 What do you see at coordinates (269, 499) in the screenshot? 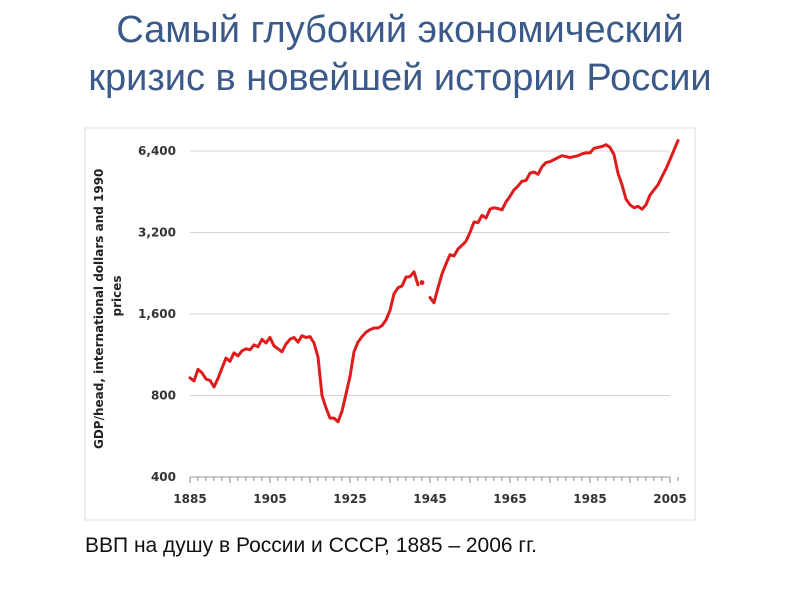
I see `x-tick-label: 1905` at bounding box center [269, 499].